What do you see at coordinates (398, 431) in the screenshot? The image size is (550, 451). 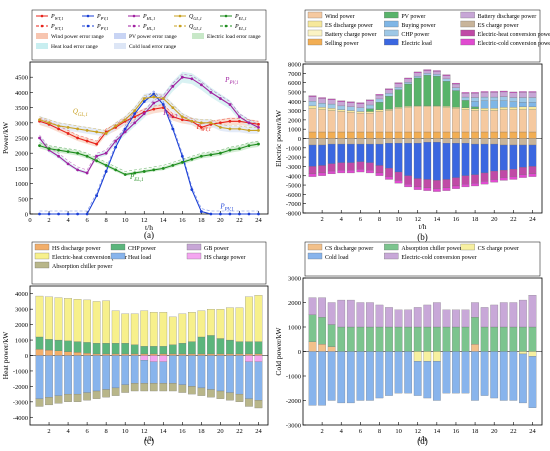 I see `x-tick-label: 10` at bounding box center [398, 431].